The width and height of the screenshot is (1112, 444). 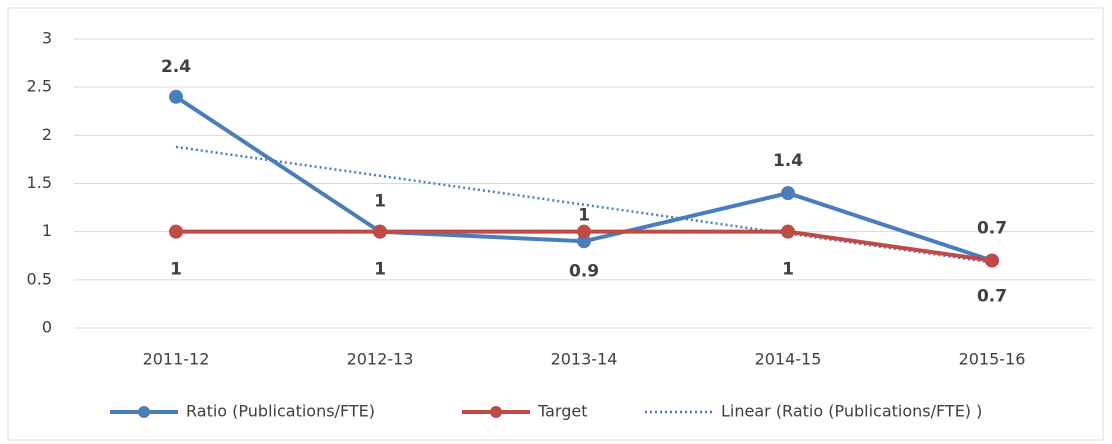 What do you see at coordinates (851, 411) in the screenshot?
I see `legend-label: Linear (Ratio (Publications/FTE) )` at bounding box center [851, 411].